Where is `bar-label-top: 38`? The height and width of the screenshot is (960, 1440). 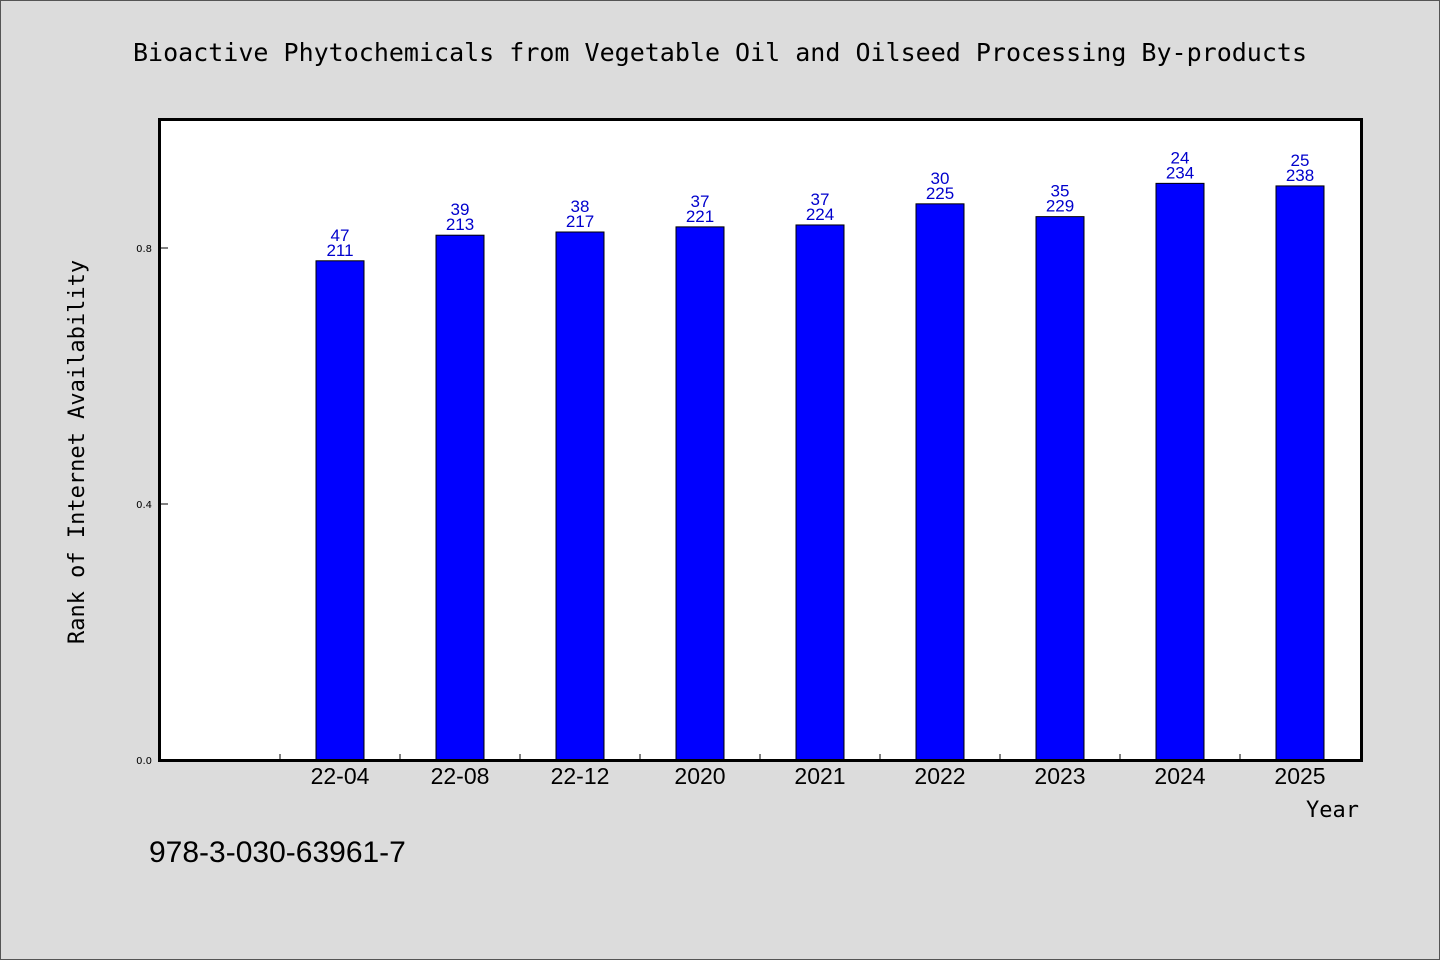 bar-label-top: 38 is located at coordinates (580, 206).